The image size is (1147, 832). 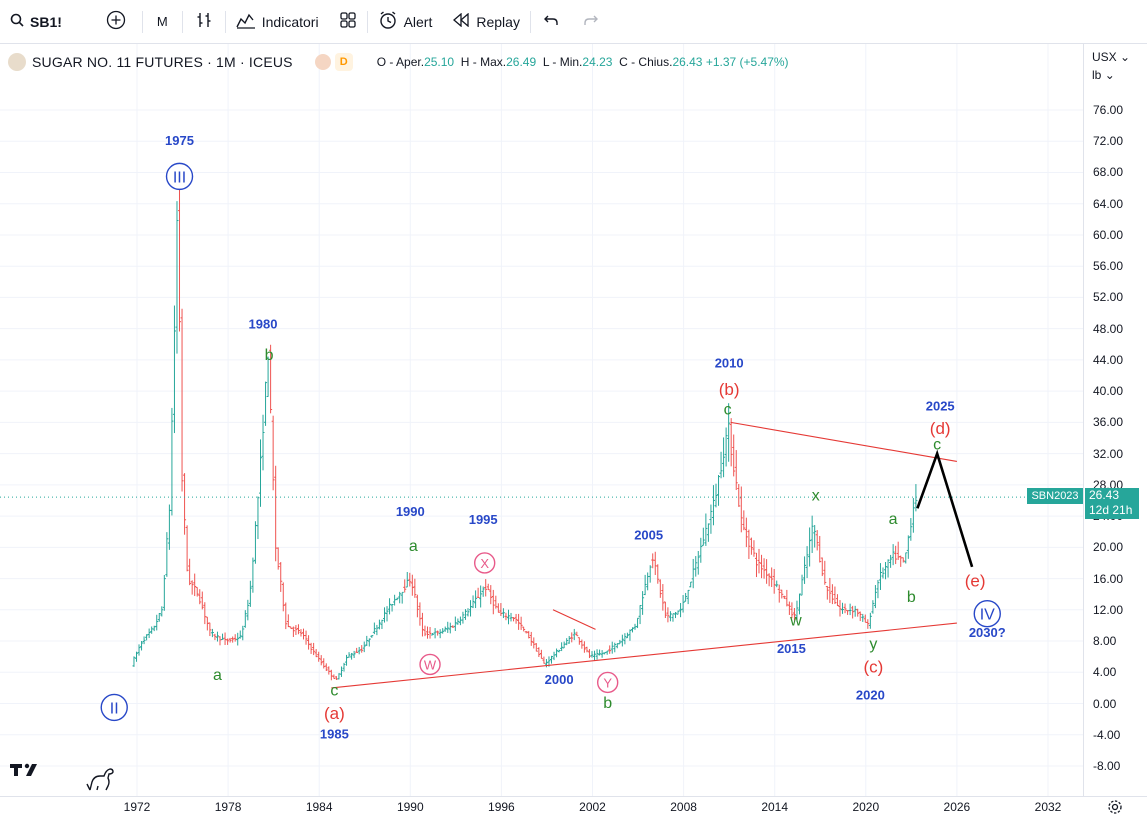 I want to click on time-axis, so click(x=573, y=814).